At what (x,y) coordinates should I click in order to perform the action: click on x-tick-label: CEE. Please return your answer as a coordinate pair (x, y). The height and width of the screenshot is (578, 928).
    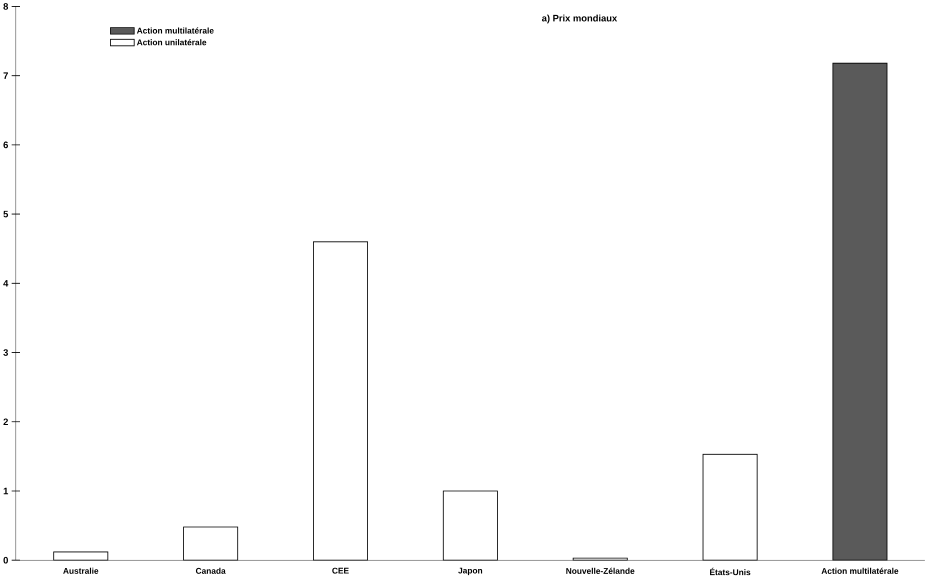
    Looking at the image, I should click on (340, 571).